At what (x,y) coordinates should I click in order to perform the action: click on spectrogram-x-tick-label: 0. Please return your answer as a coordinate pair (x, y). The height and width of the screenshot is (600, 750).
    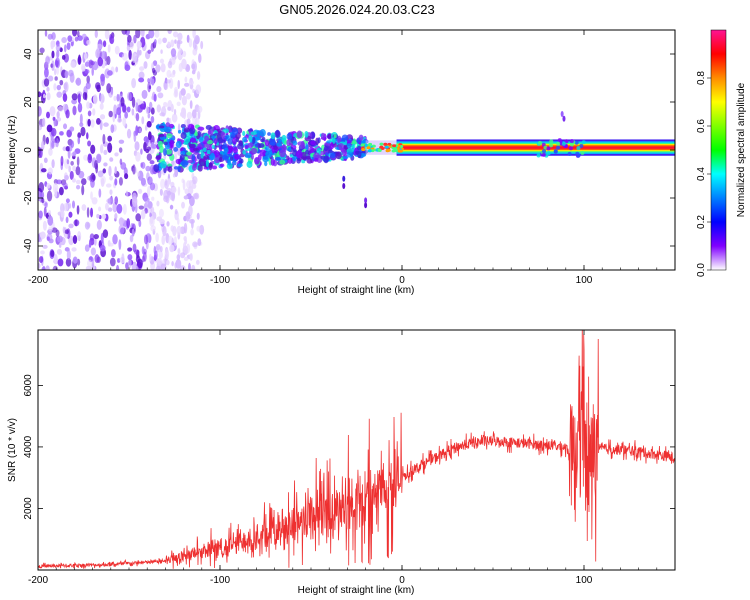
    Looking at the image, I should click on (402, 280).